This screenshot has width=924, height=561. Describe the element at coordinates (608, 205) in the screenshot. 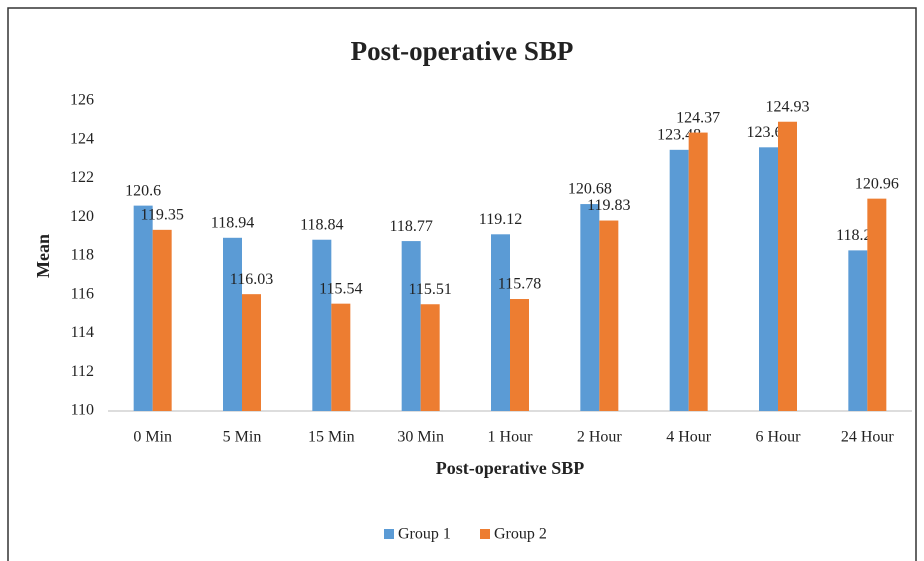

I see `data-label: 119.83` at that location.